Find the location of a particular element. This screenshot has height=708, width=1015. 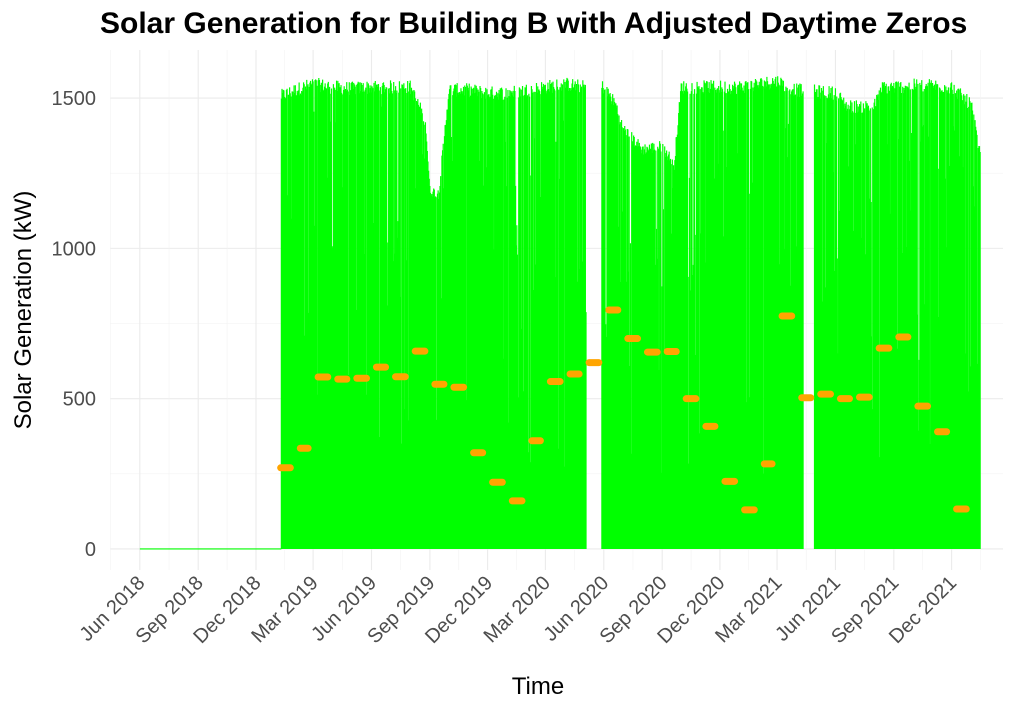

y-axis-title: Solar Generation (kW) is located at coordinates (23, 310).